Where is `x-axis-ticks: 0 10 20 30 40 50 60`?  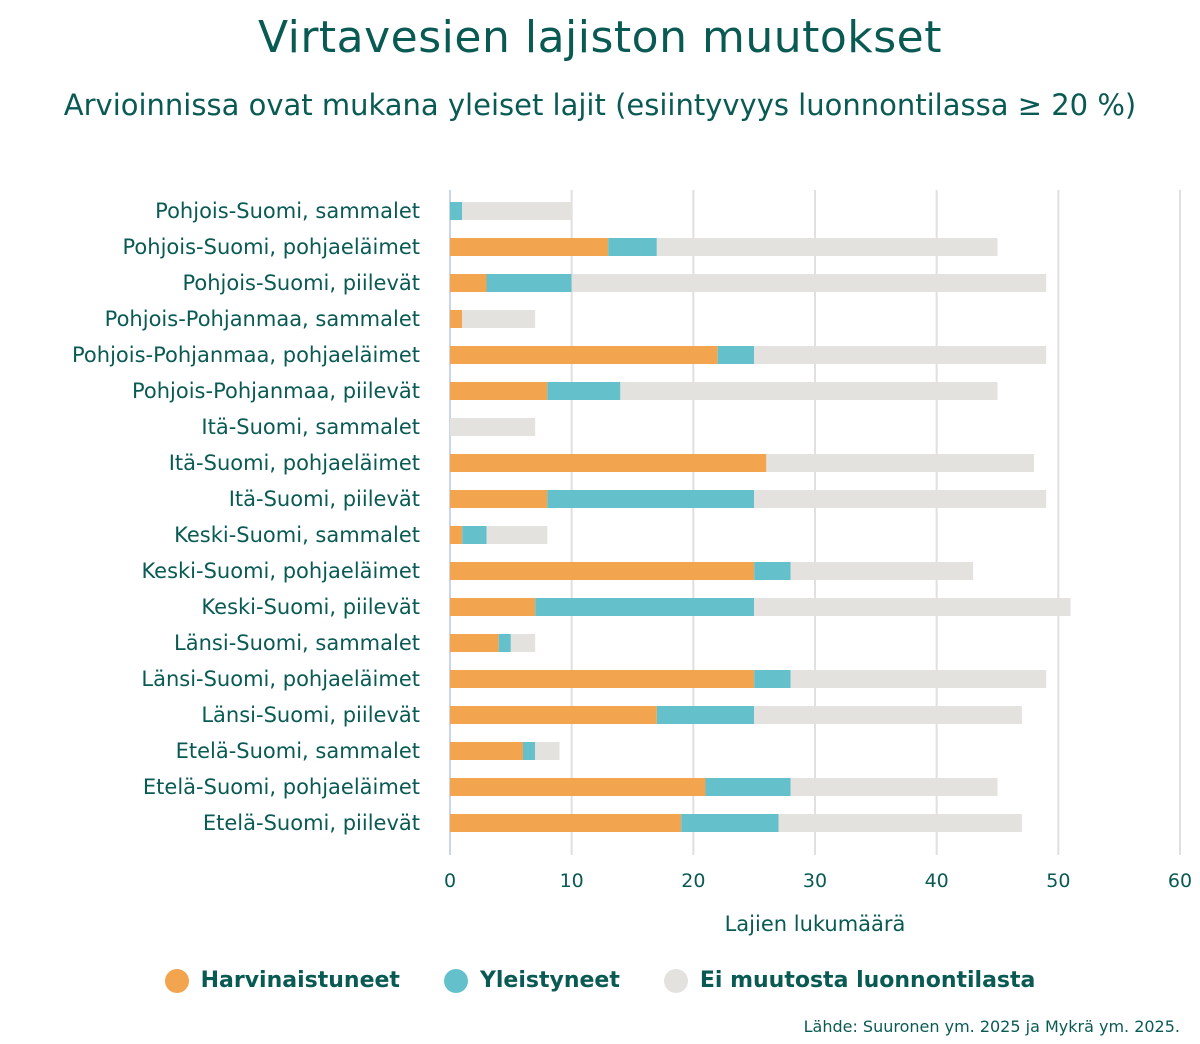 x-axis-ticks: 0 10 20 30 40 50 60 is located at coordinates (818, 881).